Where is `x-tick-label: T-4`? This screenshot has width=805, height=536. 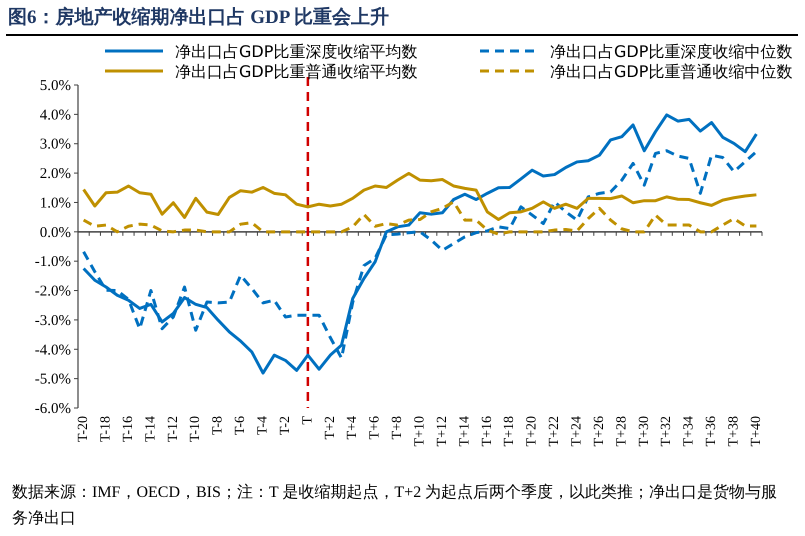 x-tick-label: T-4 is located at coordinates (263, 425).